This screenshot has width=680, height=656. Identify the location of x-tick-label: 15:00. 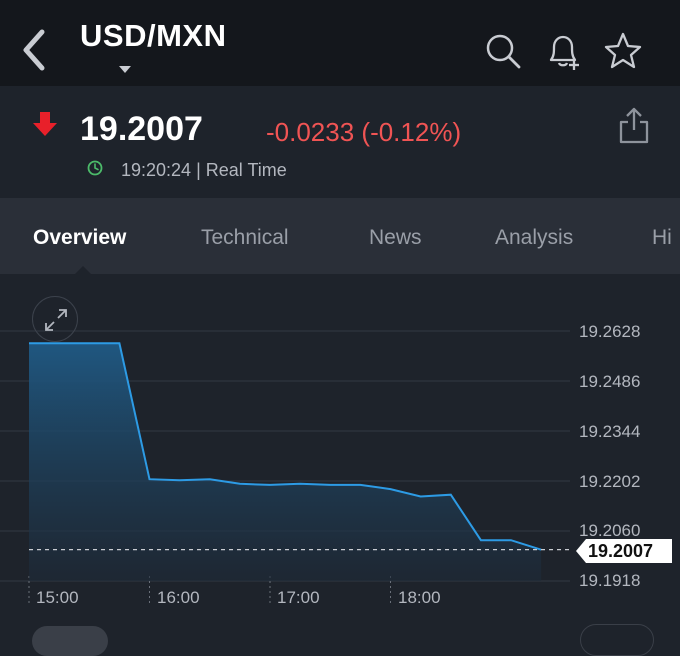
(57, 597).